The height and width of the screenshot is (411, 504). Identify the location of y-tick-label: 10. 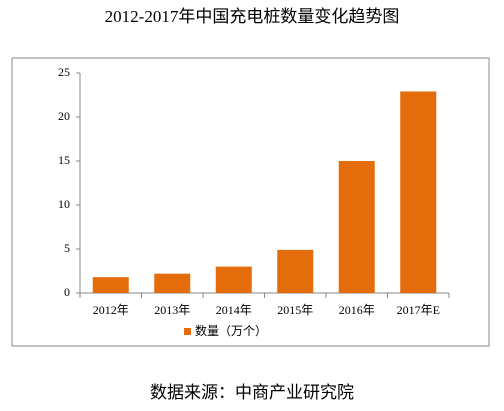
(64, 204).